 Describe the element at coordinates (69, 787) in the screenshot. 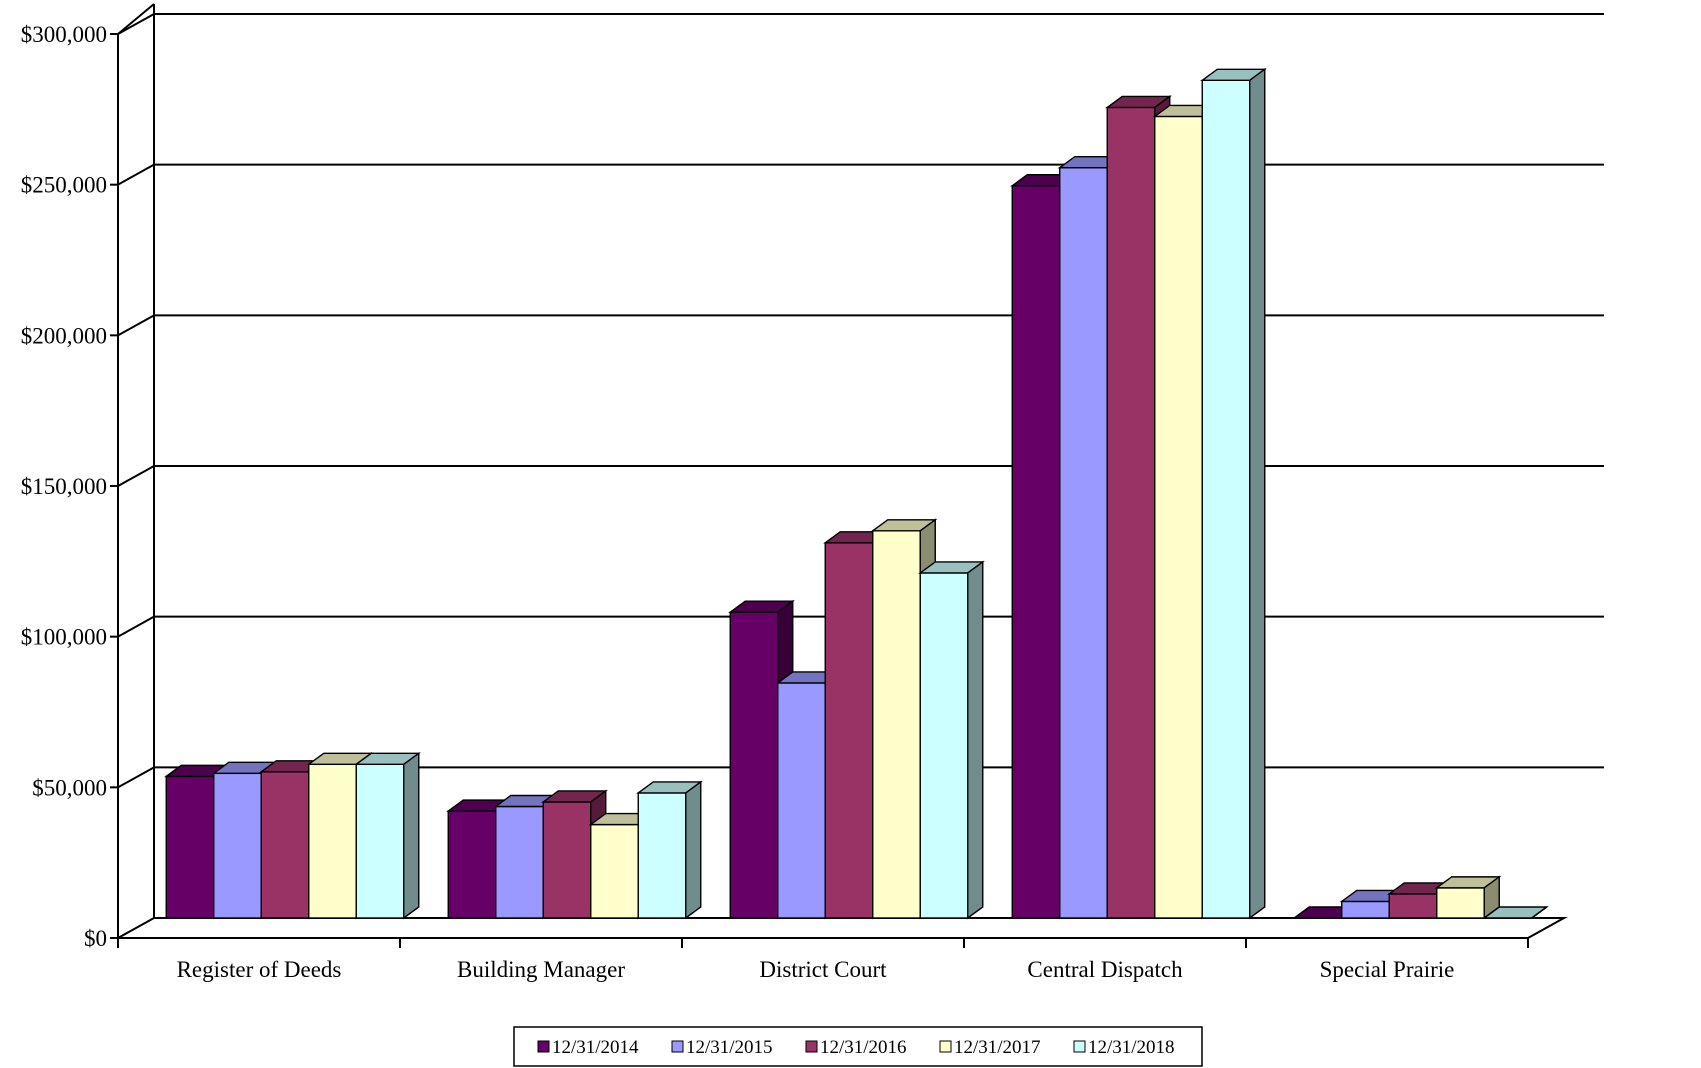

I see `y-tick-label: $50,000` at that location.